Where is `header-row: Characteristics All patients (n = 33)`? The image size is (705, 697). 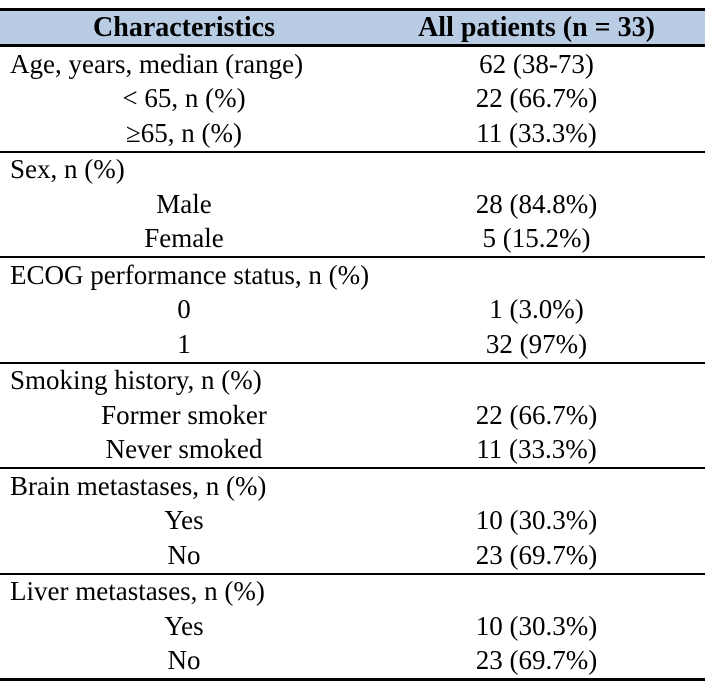
header-row: Characteristics All patients (n = 33) is located at coordinates (352, 27).